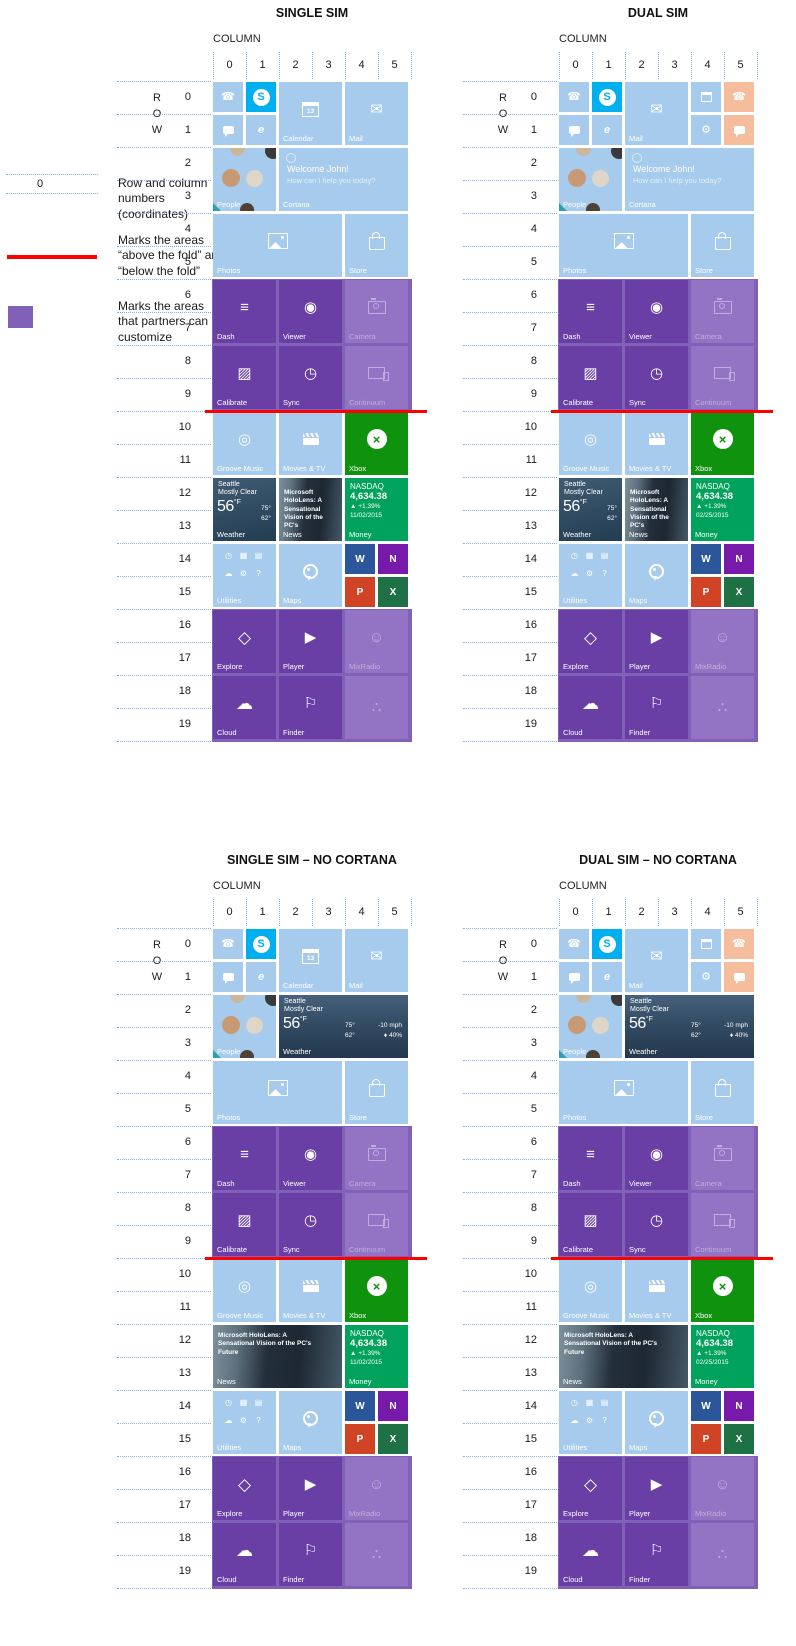  What do you see at coordinates (677, 180) in the screenshot?
I see `cortana-question: How can I help you today?` at bounding box center [677, 180].